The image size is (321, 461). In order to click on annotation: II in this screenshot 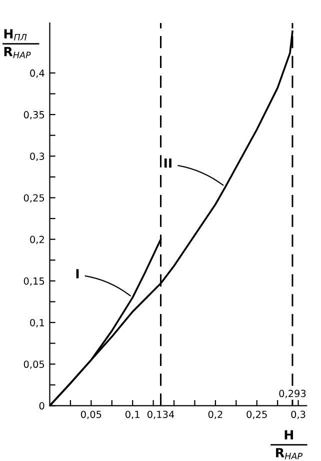, I will do `click(168, 163)`.